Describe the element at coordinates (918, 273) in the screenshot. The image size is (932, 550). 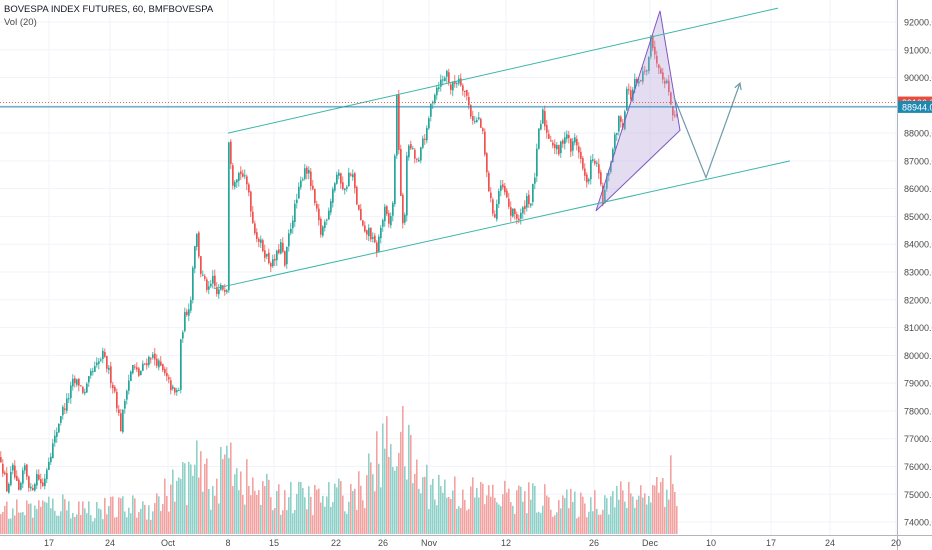
I see `price-tick-label: 83000.0` at that location.